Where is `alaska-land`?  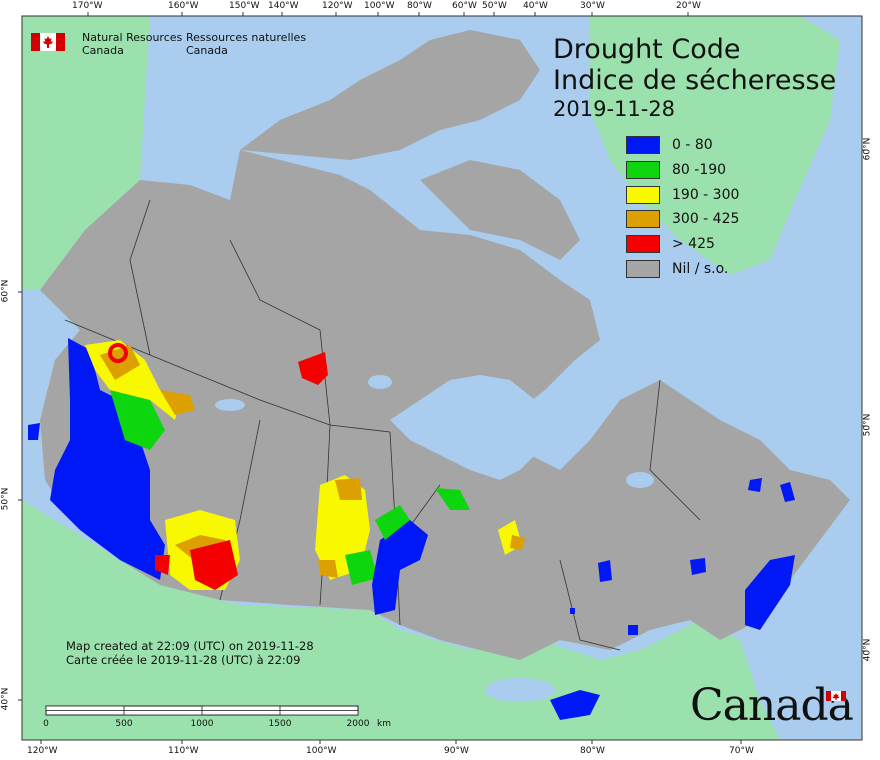 alaska-land is located at coordinates (86, 153).